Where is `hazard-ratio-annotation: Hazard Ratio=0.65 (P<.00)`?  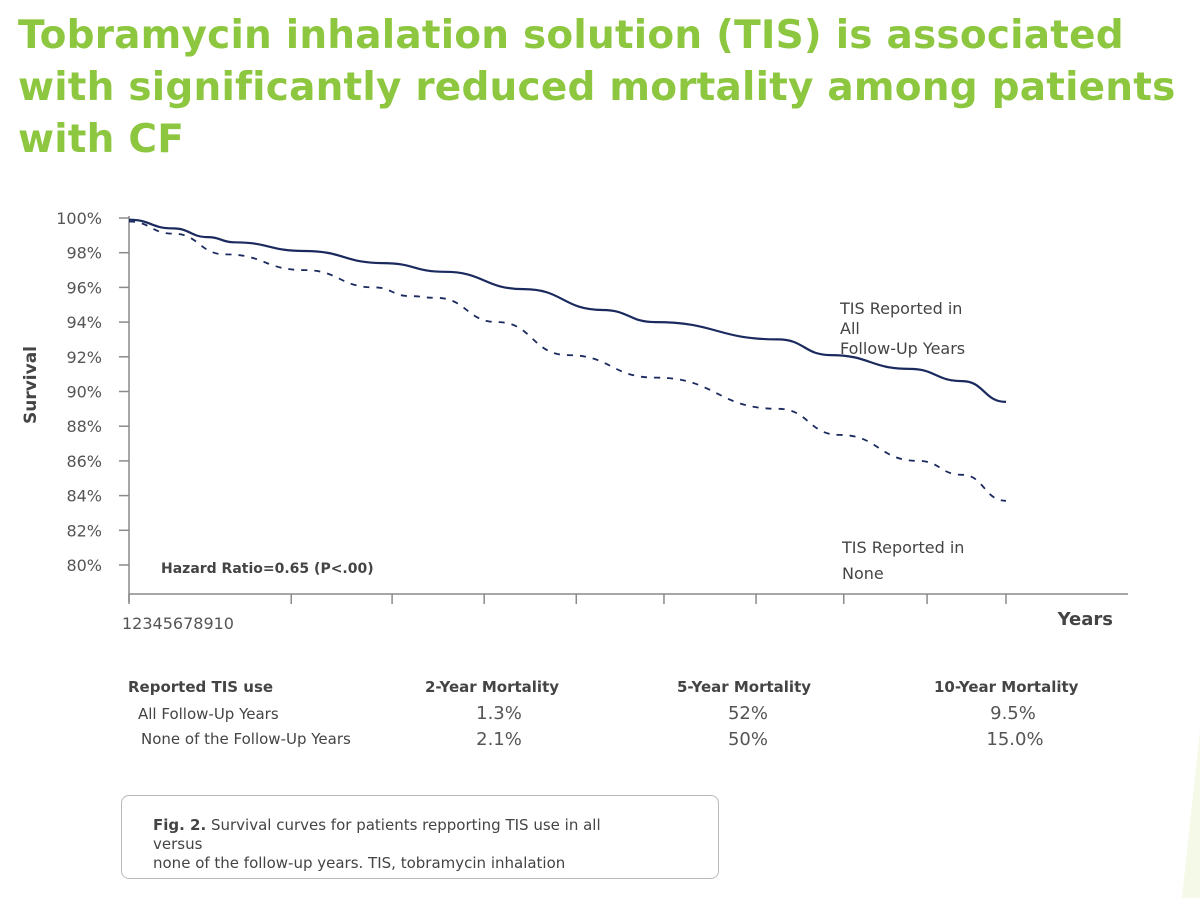
hazard-ratio-annotation: Hazard Ratio=0.65 (P<.00) is located at coordinates (267, 569).